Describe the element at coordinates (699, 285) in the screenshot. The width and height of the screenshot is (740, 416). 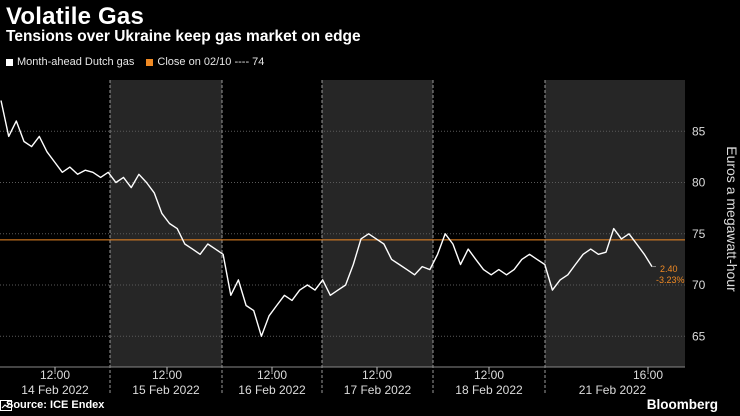
I see `y-tick-label: 70` at that location.